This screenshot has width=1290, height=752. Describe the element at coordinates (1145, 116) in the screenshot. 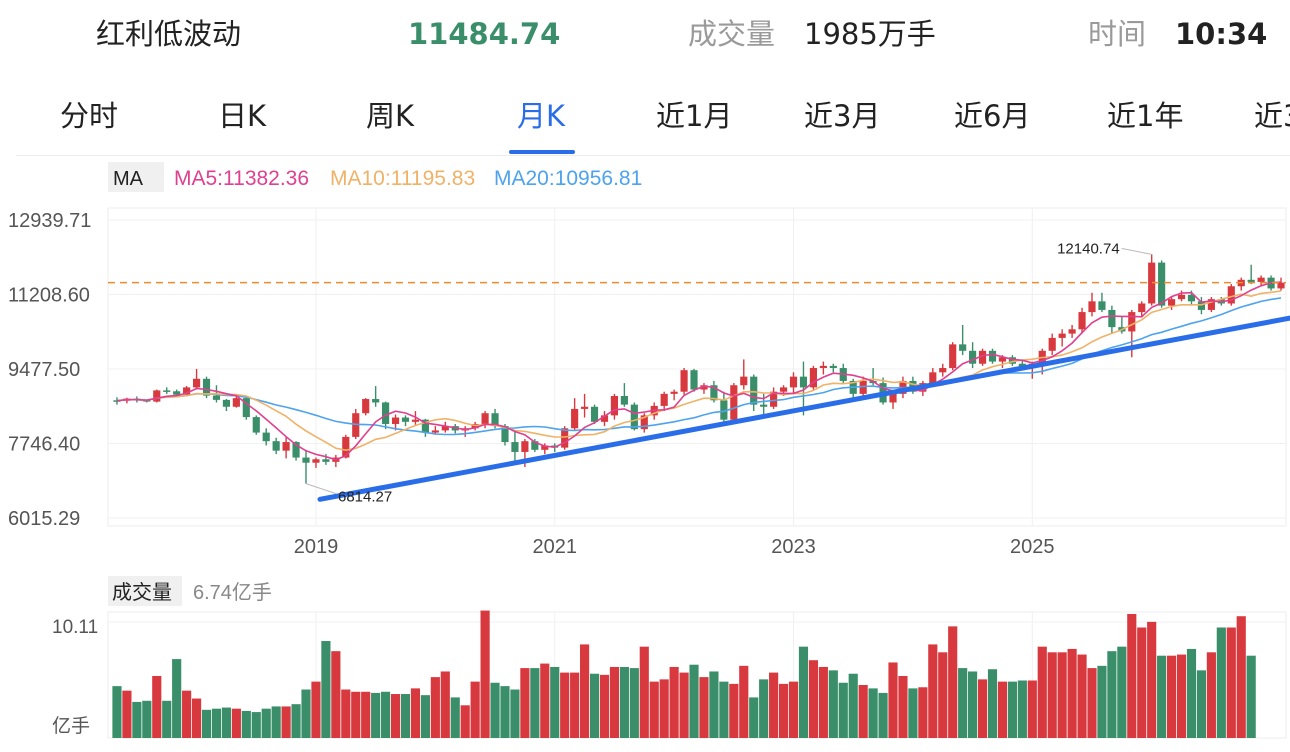

I see `tab-1-year: 近1年` at that location.